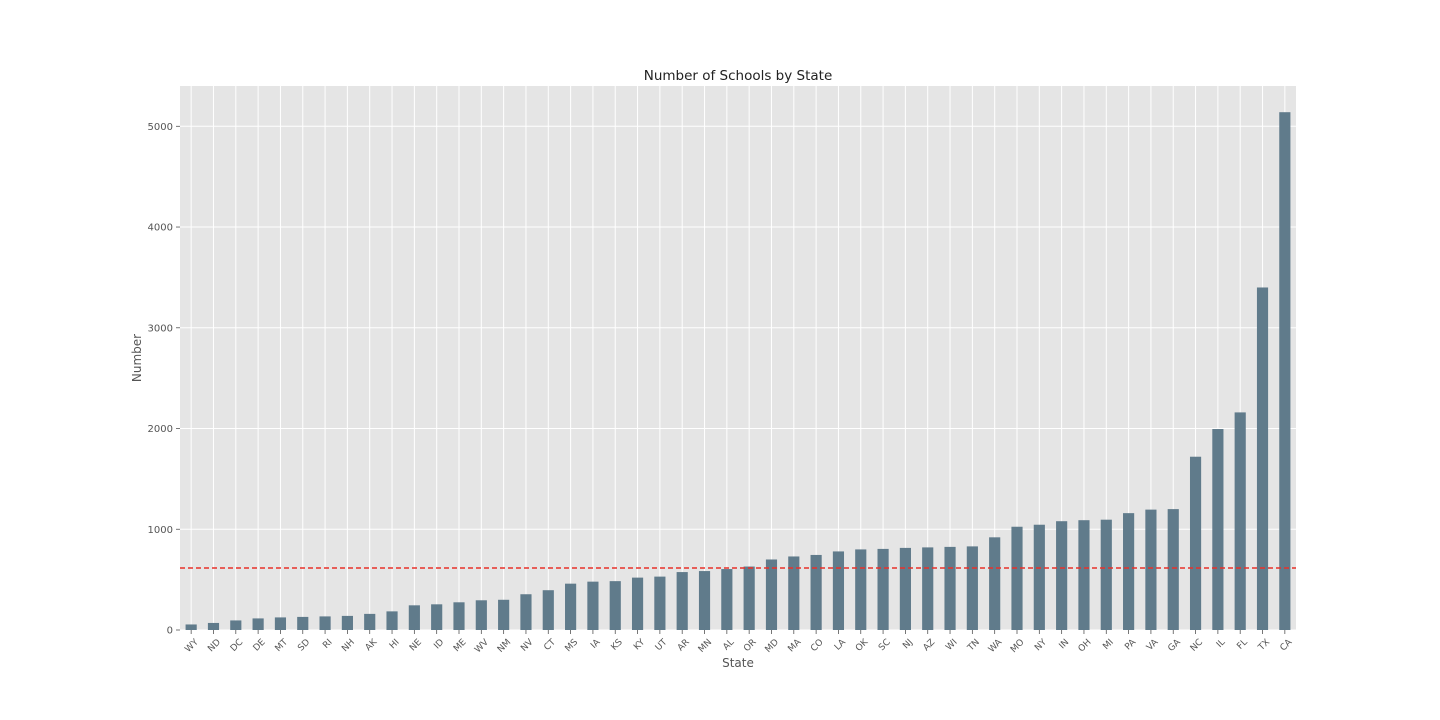 Image resolution: width=1440 pixels, height=720 pixels. What do you see at coordinates (704, 600) in the screenshot?
I see `bar-mn` at bounding box center [704, 600].